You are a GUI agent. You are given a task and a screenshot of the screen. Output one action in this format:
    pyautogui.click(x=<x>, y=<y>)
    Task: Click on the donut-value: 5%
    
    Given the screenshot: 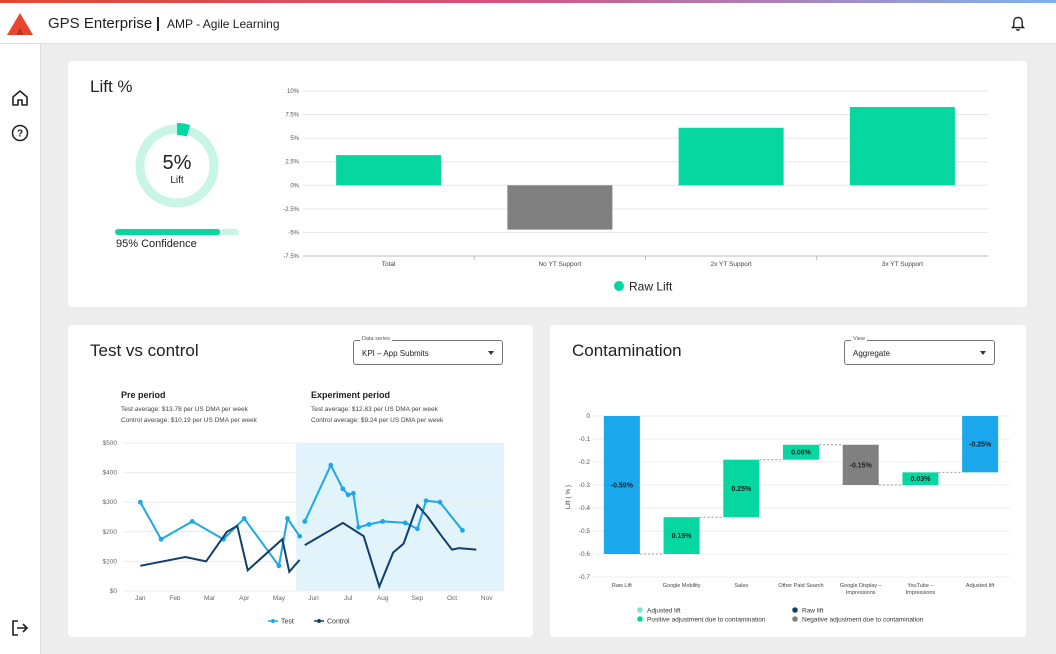 What is the action you would take?
    pyautogui.click(x=177, y=163)
    